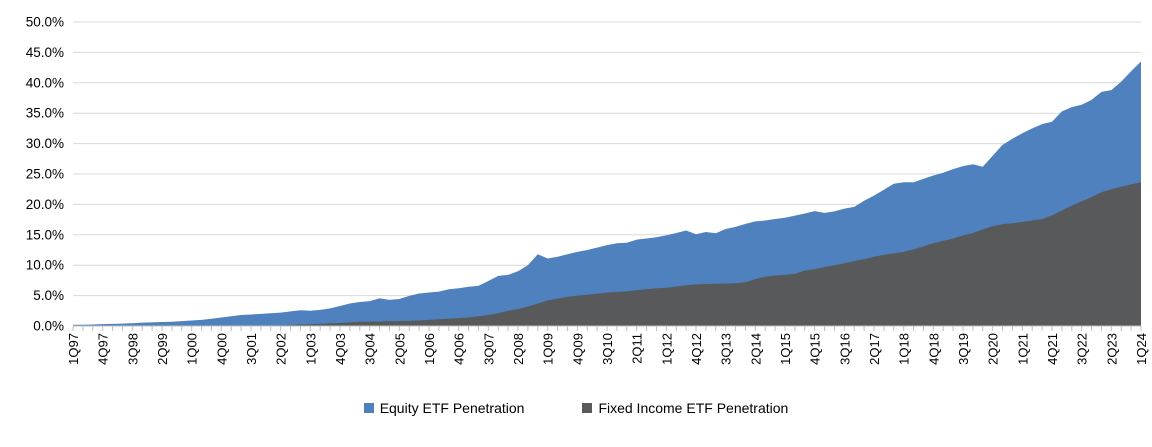  I want to click on x-axis-tick-label: 1Q21, so click(1022, 349).